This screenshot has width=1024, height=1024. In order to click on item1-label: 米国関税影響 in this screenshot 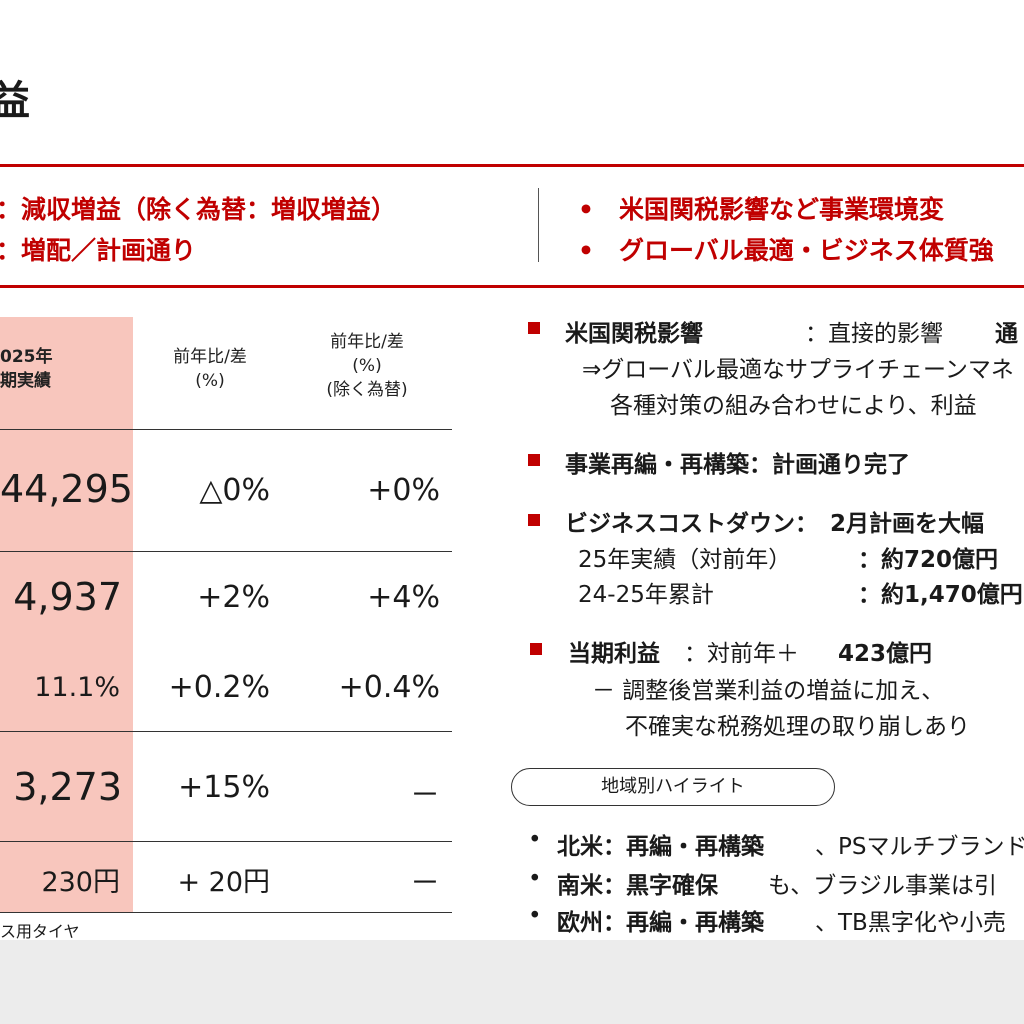, I will do `click(634, 334)`.